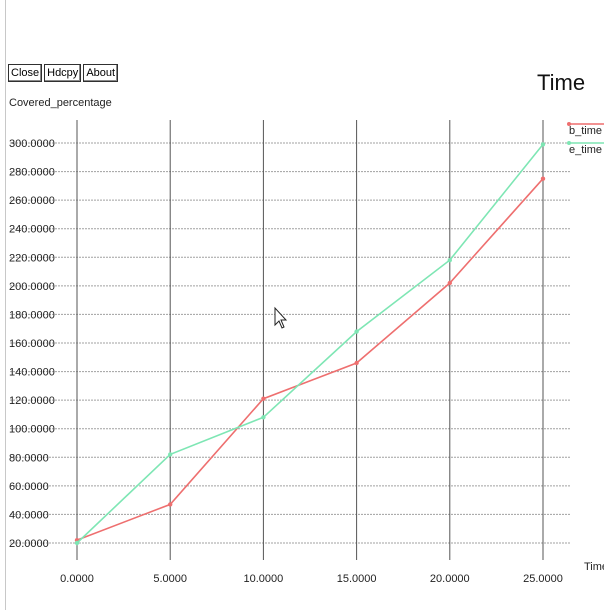 This screenshot has height=610, width=604. I want to click on legend: b_time e_time, so click(585, 139).